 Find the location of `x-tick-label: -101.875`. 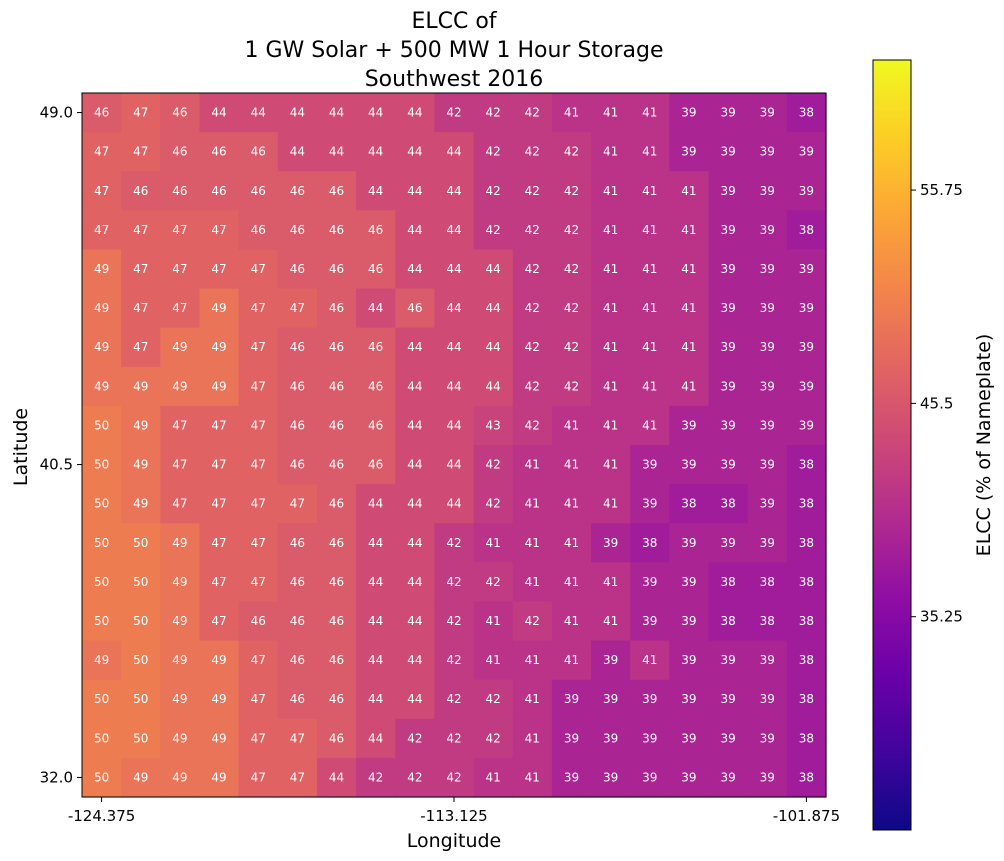

x-tick-label: -101.875 is located at coordinates (806, 816).